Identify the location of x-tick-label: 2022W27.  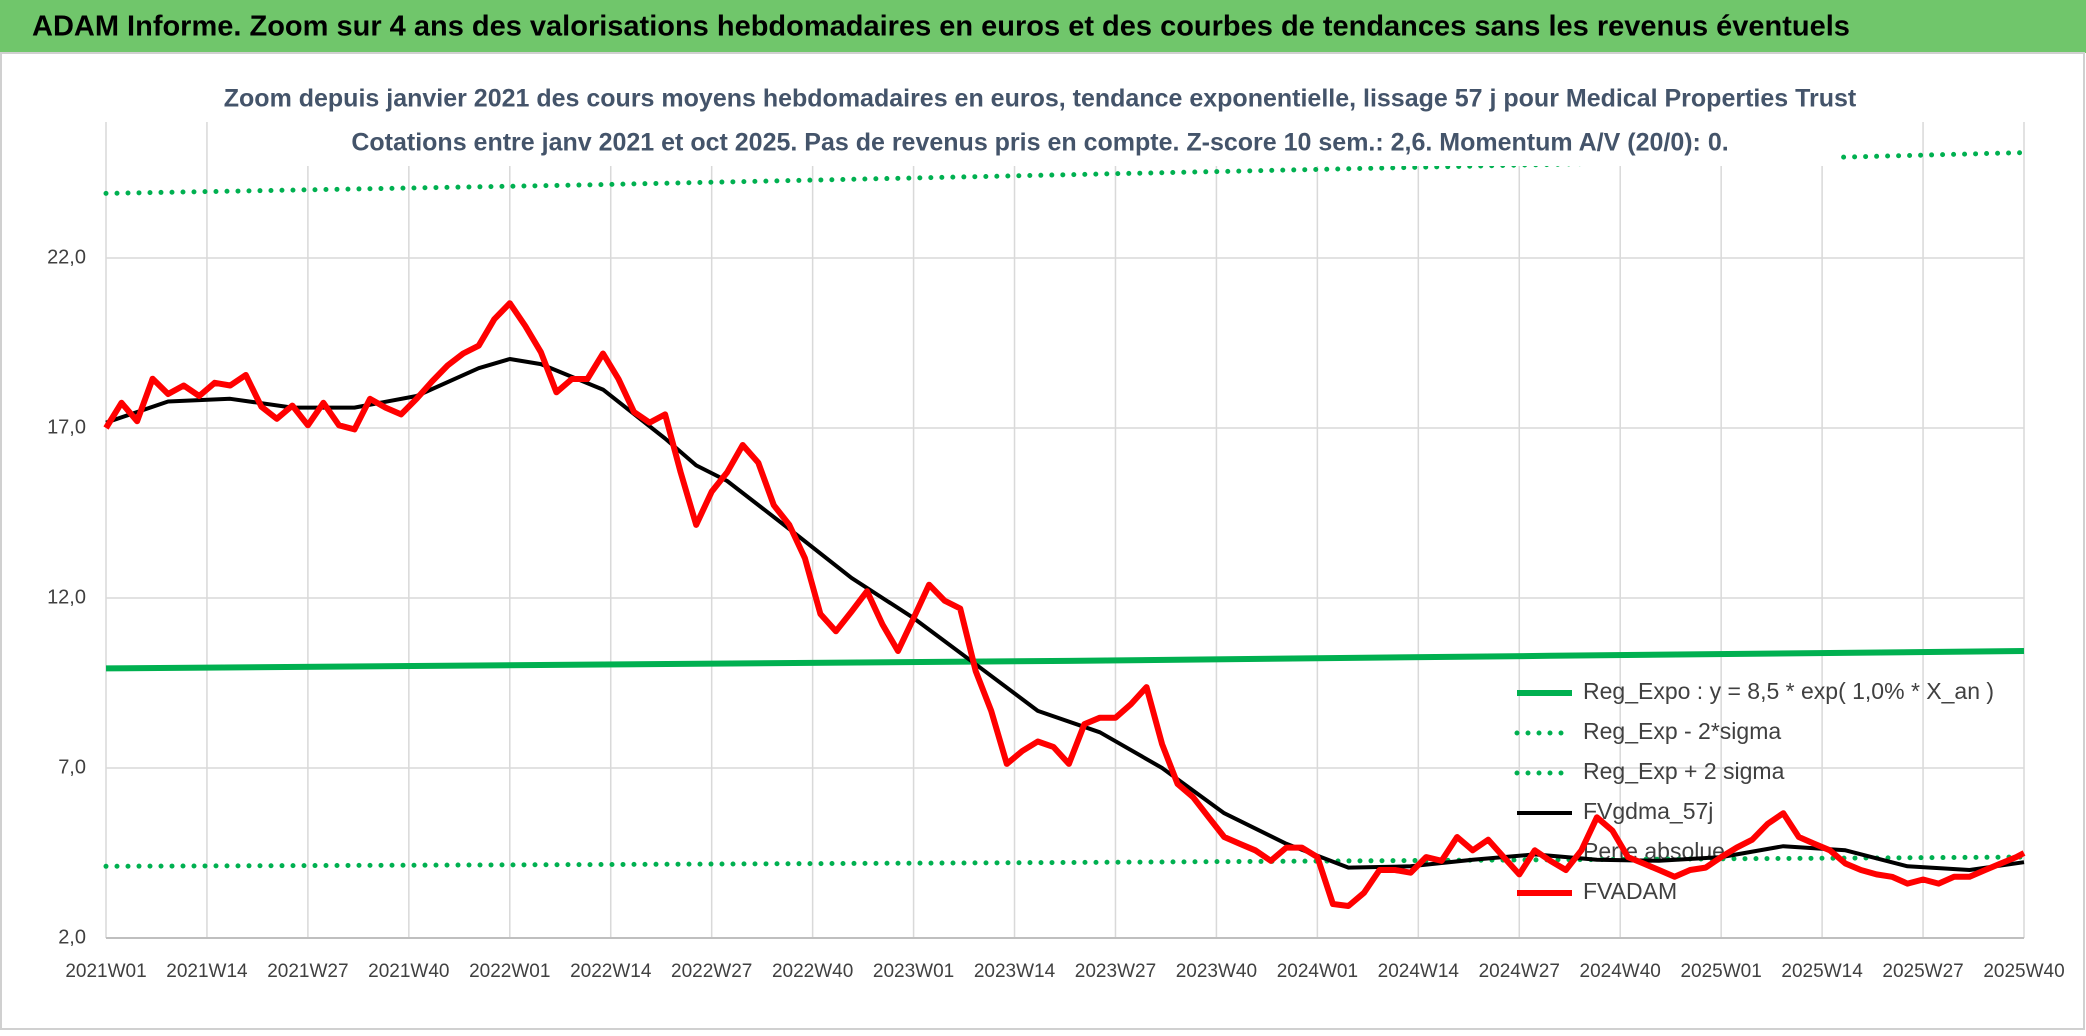
(711, 971).